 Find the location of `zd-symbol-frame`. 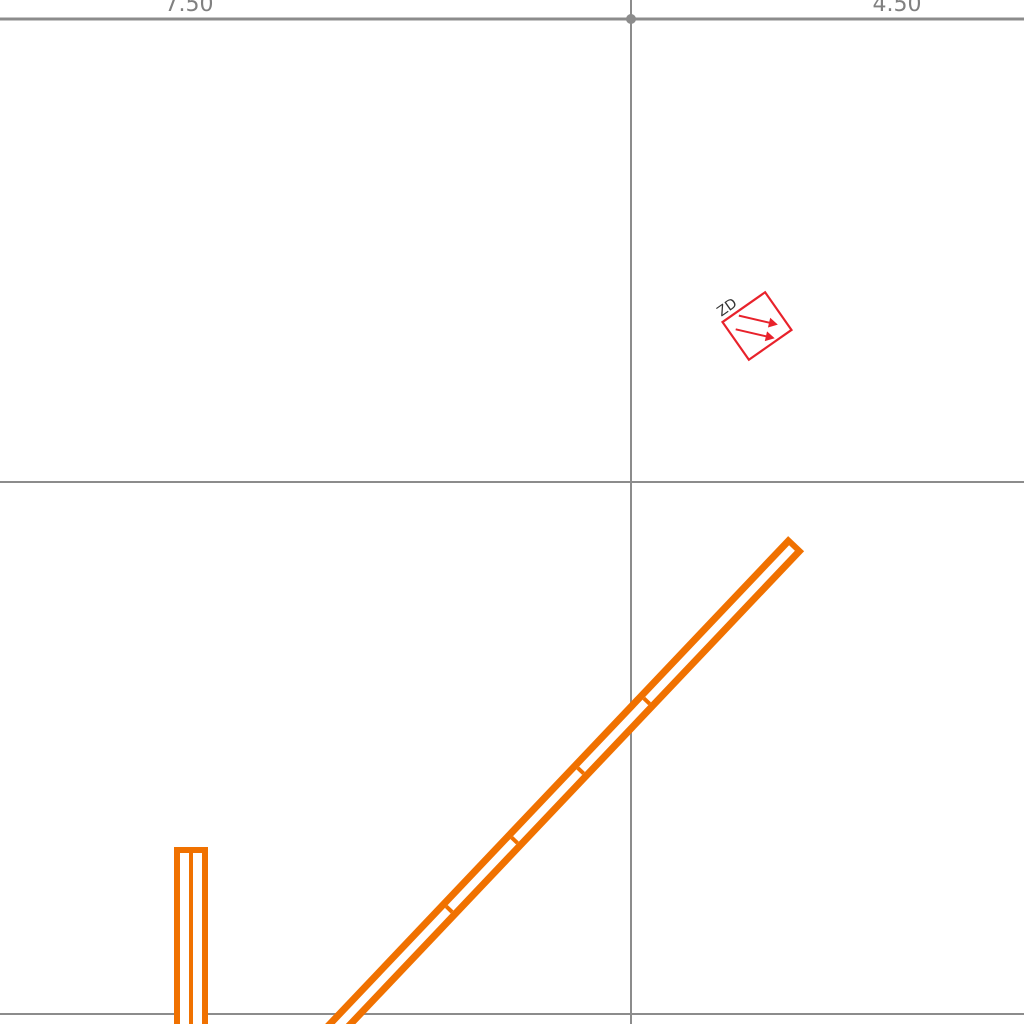

zd-symbol-frame is located at coordinates (757, 326).